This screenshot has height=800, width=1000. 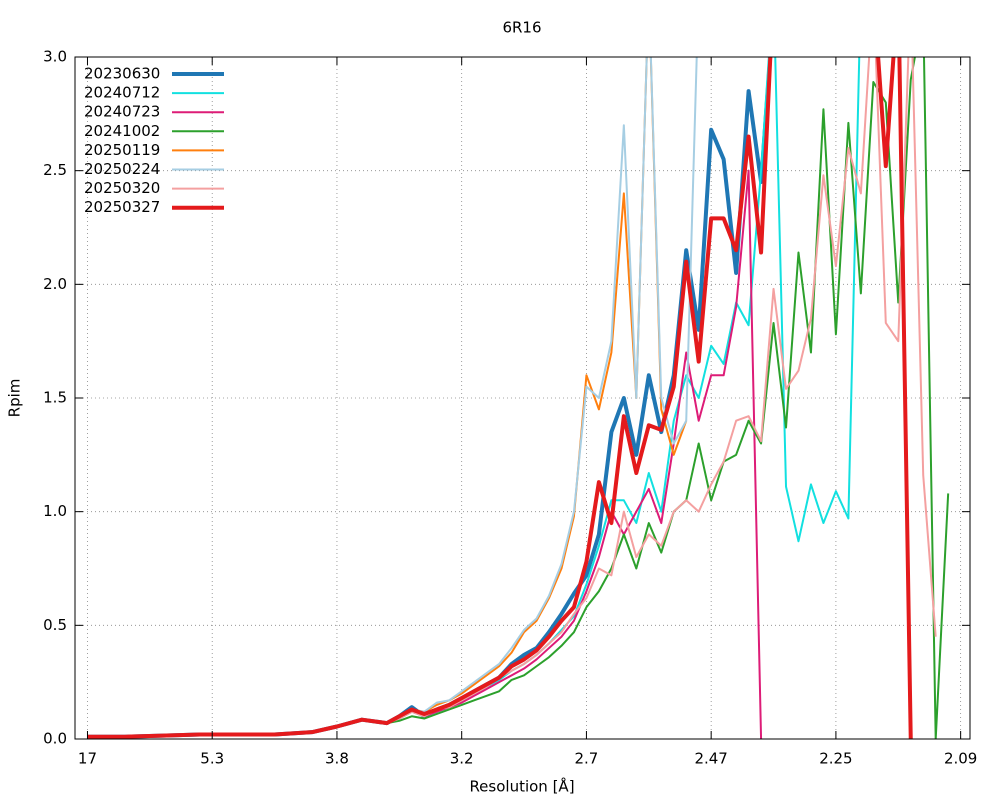 What do you see at coordinates (15, 398) in the screenshot?
I see `y-axis-label: Rpim` at bounding box center [15, 398].